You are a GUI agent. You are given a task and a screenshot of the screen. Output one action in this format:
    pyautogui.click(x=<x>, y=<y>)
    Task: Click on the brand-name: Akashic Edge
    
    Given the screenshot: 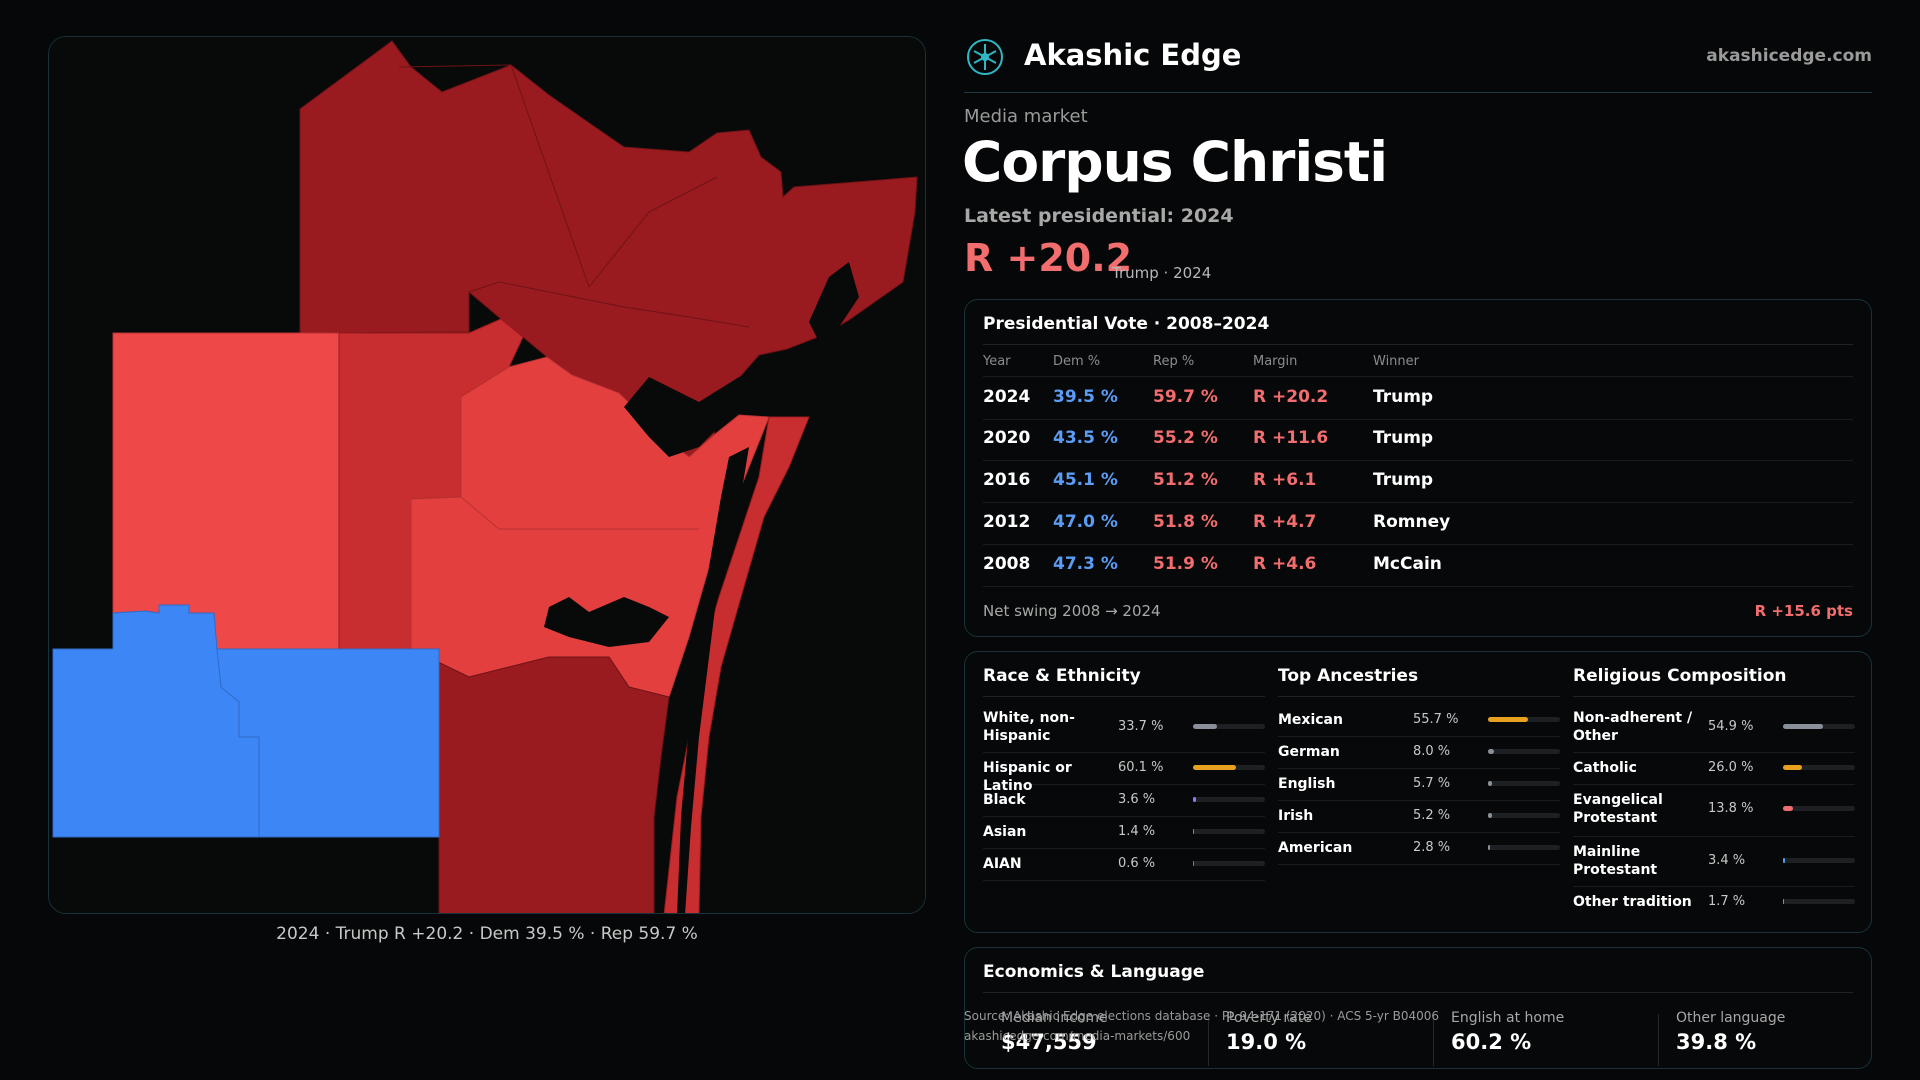 What is the action you would take?
    pyautogui.click(x=1133, y=55)
    